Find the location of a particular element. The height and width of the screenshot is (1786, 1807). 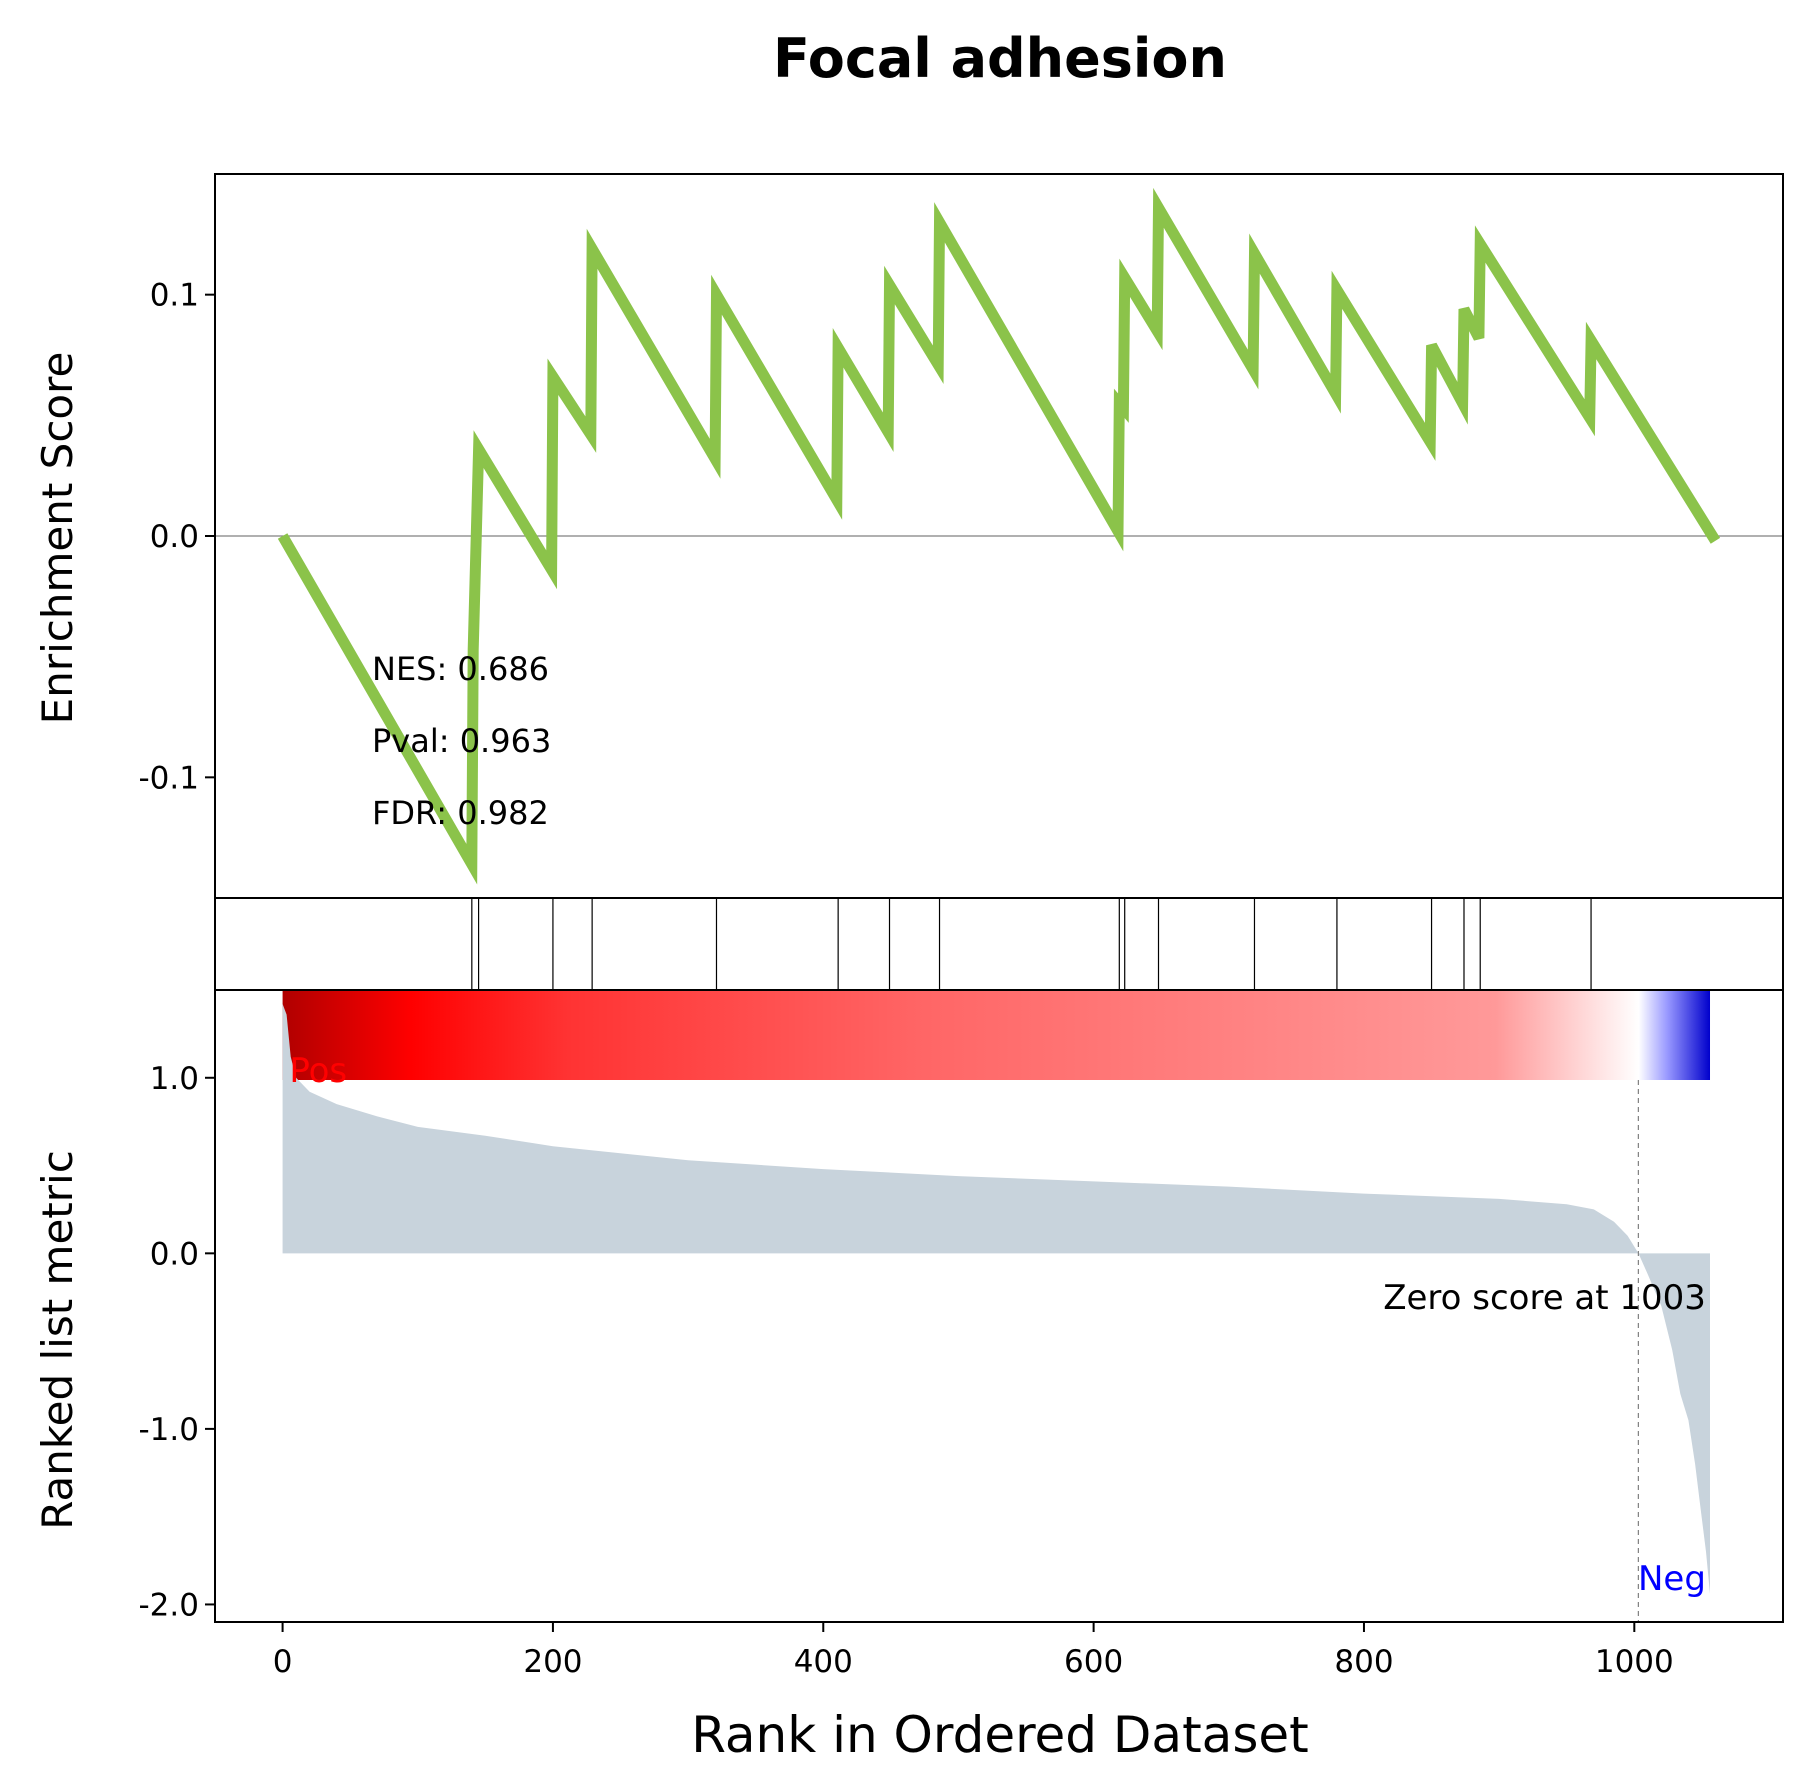

gene-hits-panel is located at coordinates (999, 944).